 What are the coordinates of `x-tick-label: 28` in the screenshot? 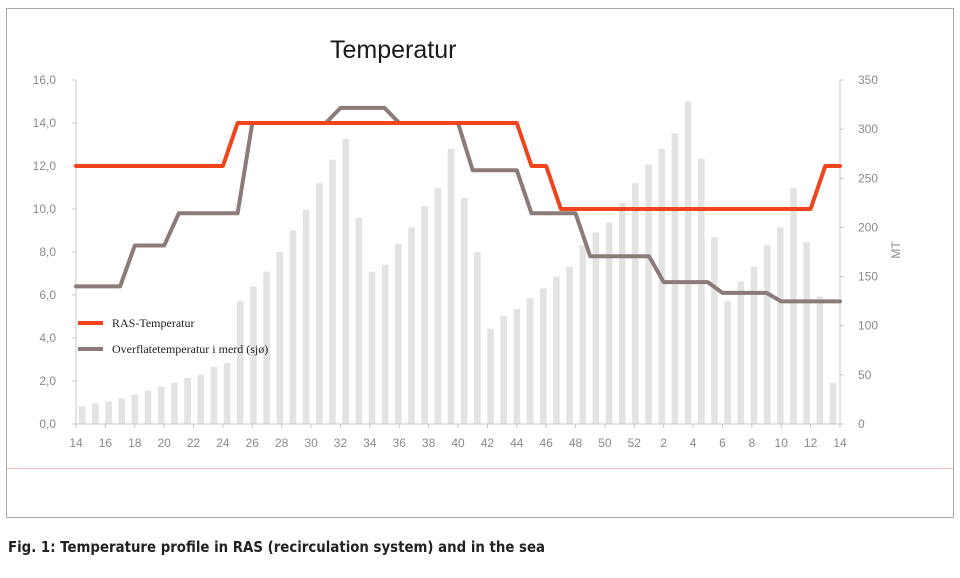 It's located at (282, 443).